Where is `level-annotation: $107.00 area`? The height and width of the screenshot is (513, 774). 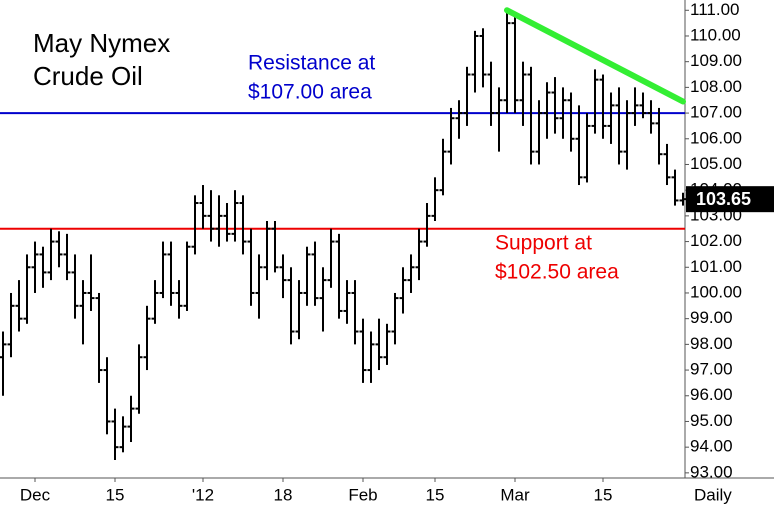 level-annotation: $107.00 area is located at coordinates (310, 92).